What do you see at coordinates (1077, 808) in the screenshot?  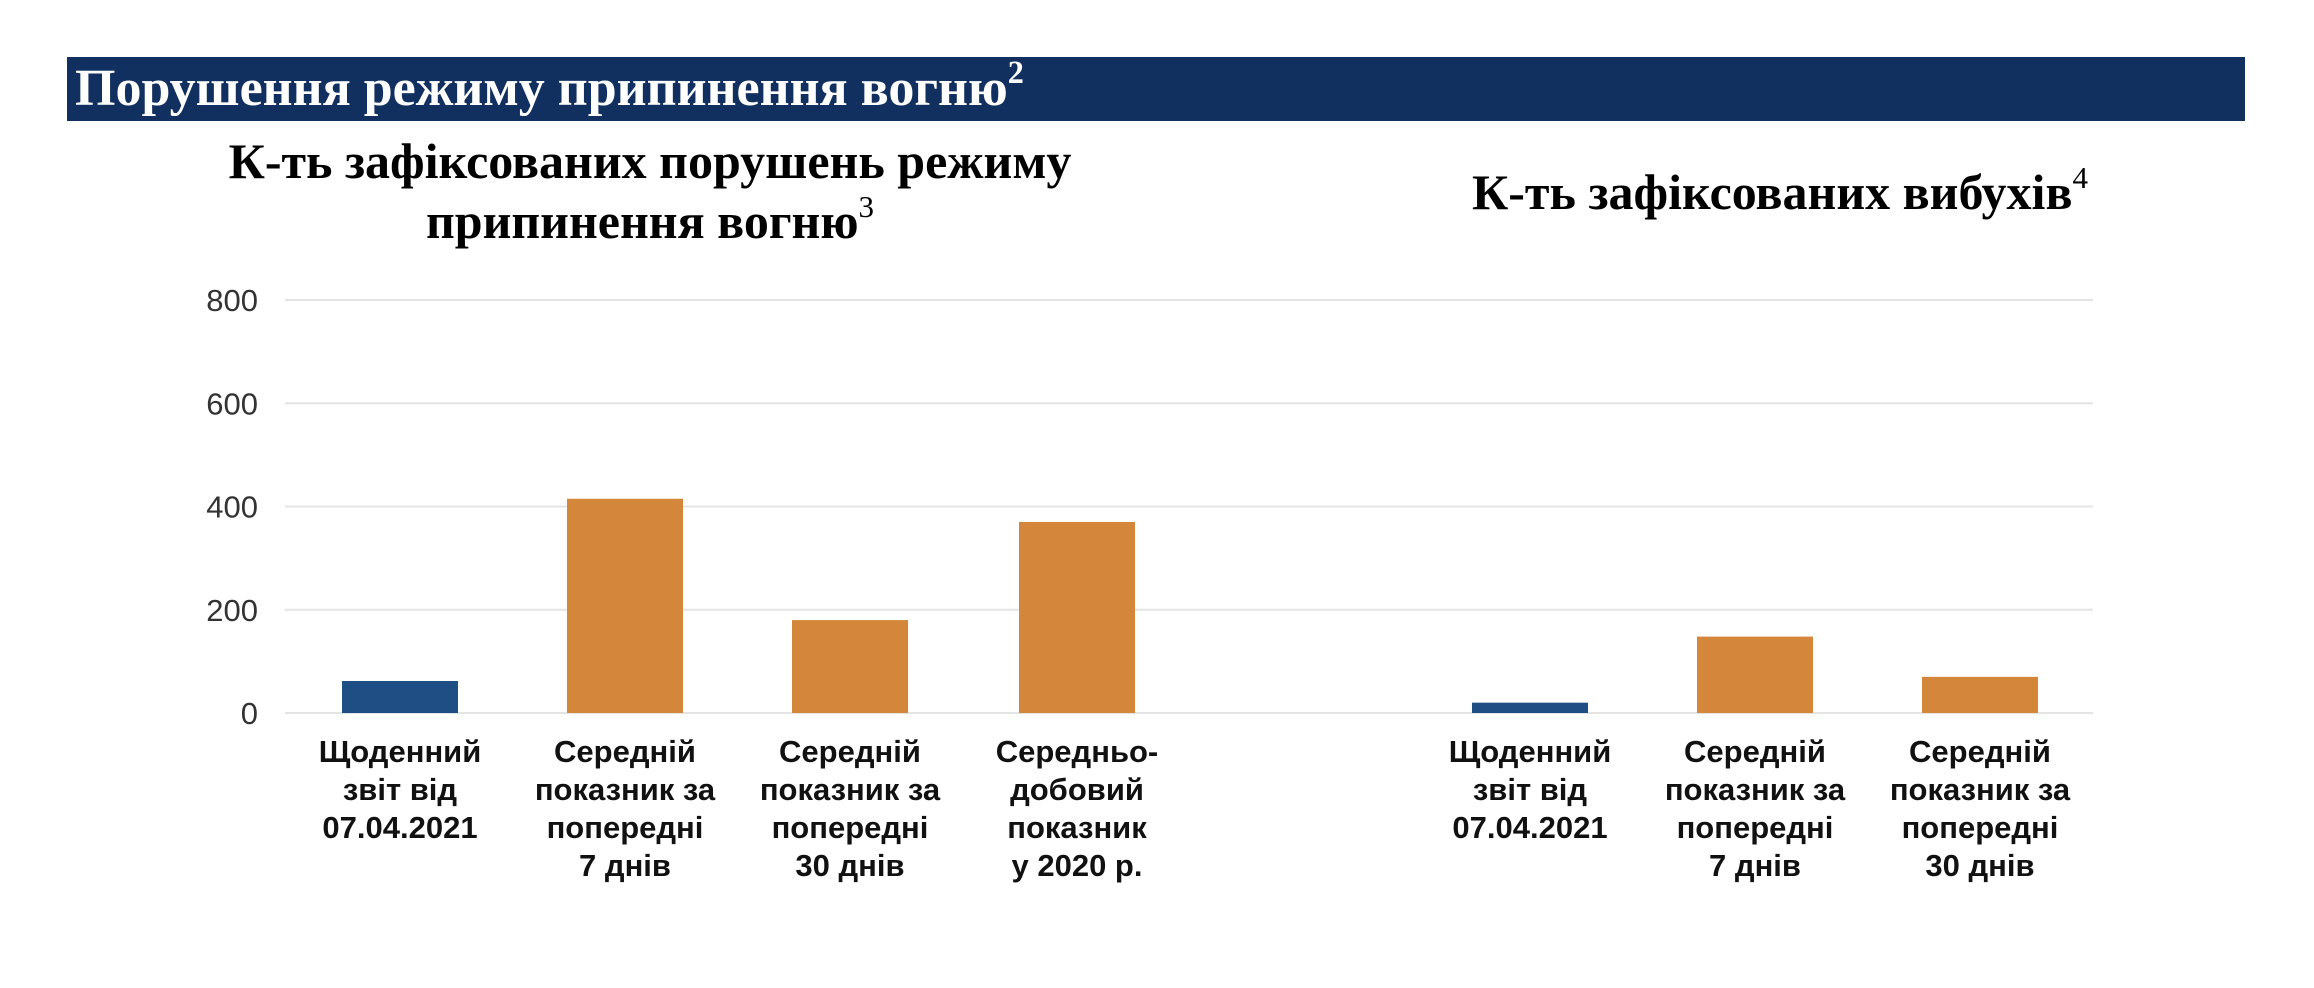 I see `x-tick-label: Середньо-добовий показник у 2020 р.` at bounding box center [1077, 808].